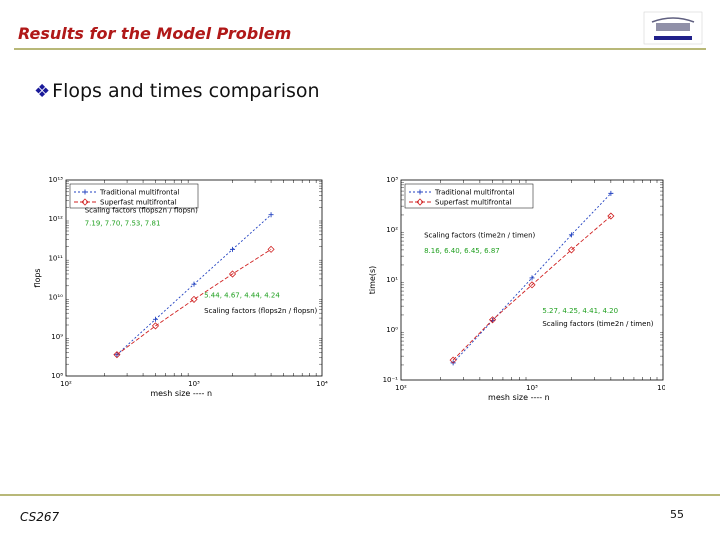 The image size is (720, 540). What do you see at coordinates (392, 230) in the screenshot?
I see `y-tick-label: 10²` at bounding box center [392, 230].